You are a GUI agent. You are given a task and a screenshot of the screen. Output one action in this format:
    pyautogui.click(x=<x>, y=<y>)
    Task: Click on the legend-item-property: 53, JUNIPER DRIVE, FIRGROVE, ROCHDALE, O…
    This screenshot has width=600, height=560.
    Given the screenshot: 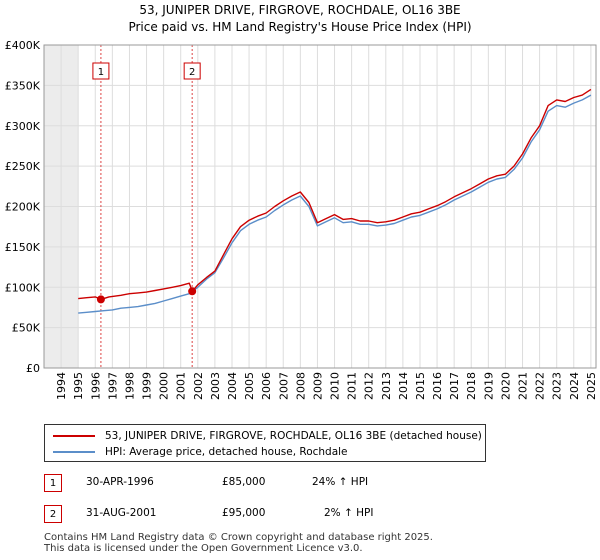 What is the action you would take?
    pyautogui.click(x=267, y=436)
    